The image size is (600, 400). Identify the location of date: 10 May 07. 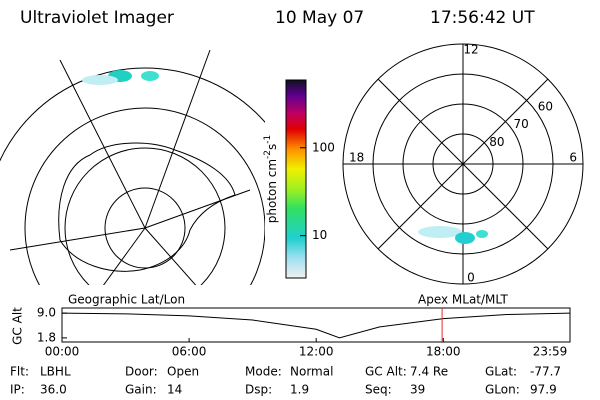
(319, 18).